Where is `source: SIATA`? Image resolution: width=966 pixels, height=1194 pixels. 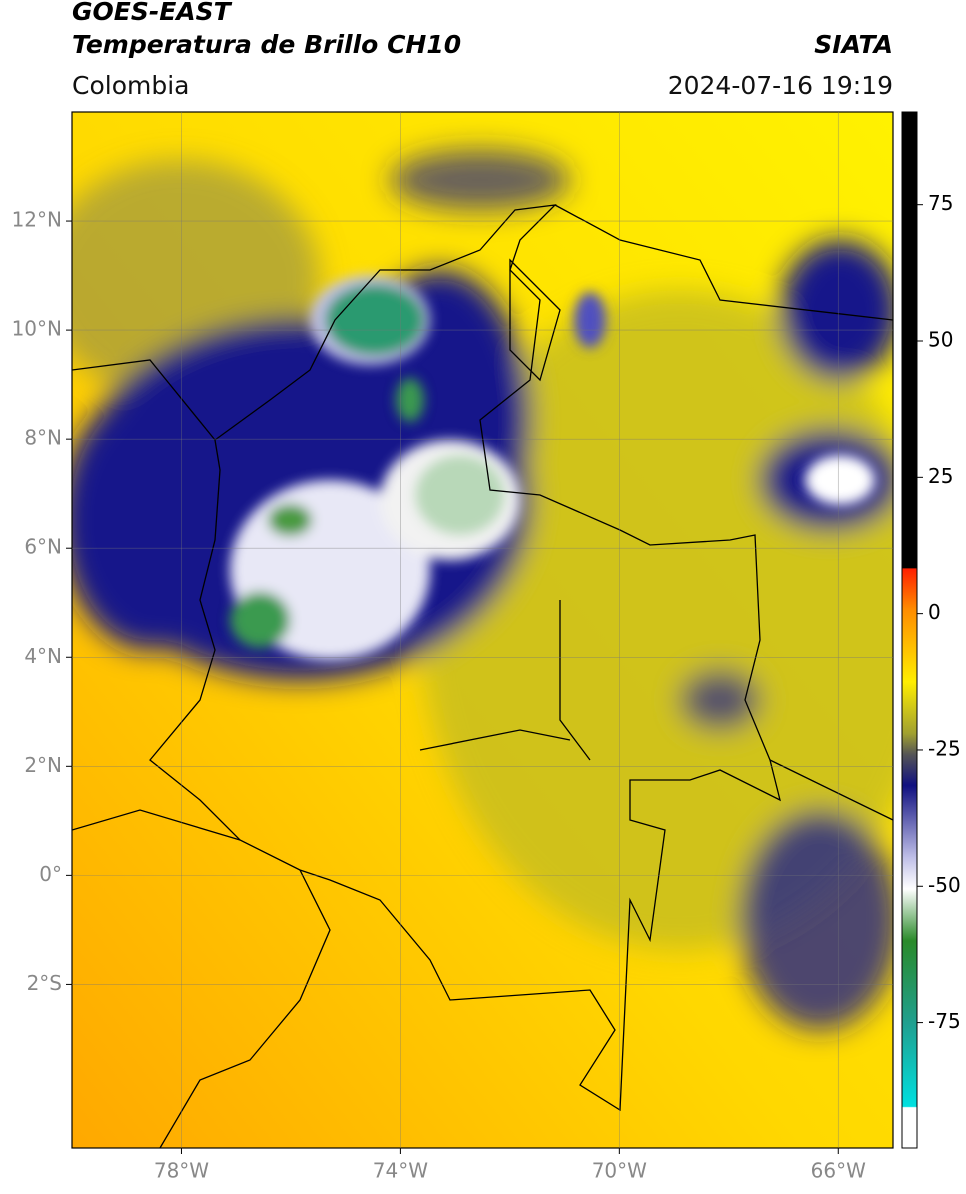 source: SIATA is located at coordinates (853, 44).